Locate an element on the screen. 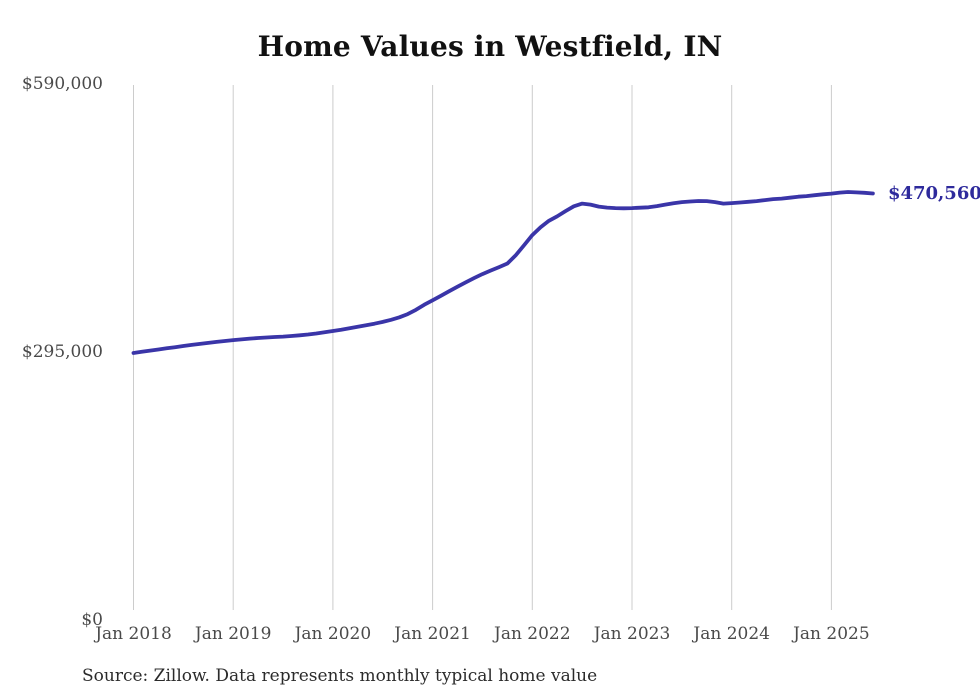 This screenshot has height=699, width=980. x-axis-tick-jan-2020: Jan 2020 is located at coordinates (333, 634).